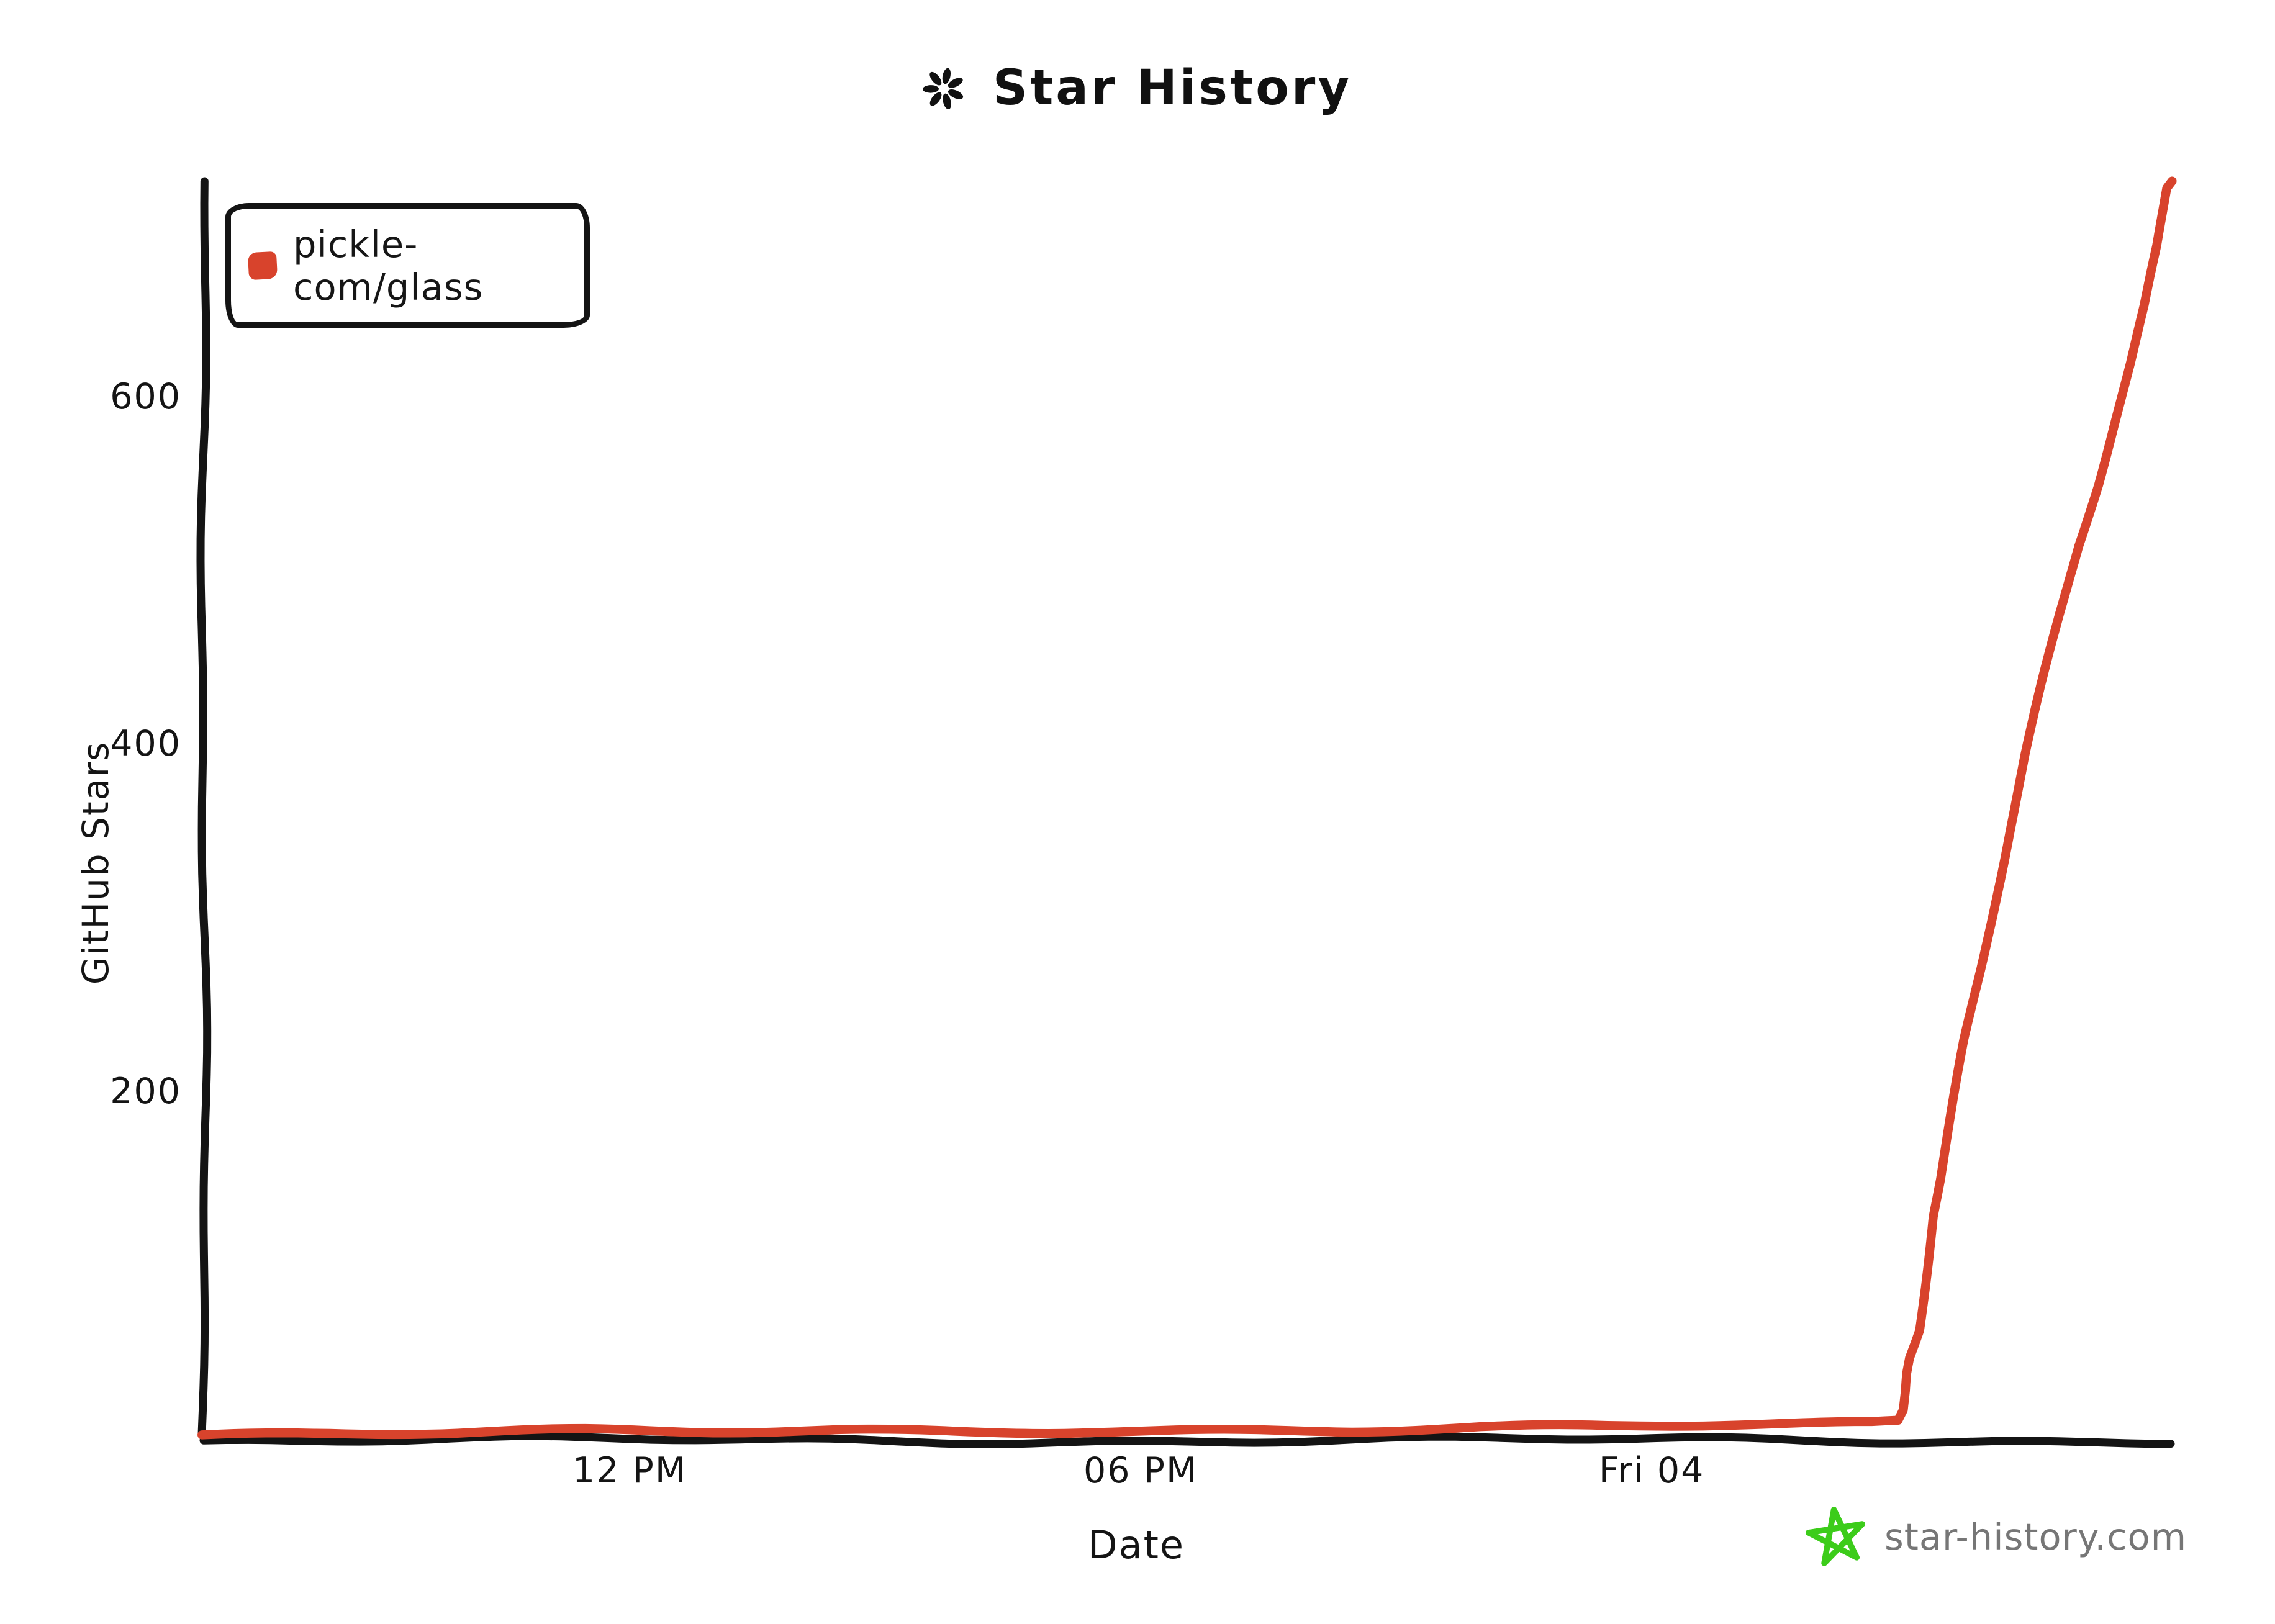 Image resolution: width=2275 pixels, height=1624 pixels. I want to click on sparkle-asterisk-icon, so click(943, 88).